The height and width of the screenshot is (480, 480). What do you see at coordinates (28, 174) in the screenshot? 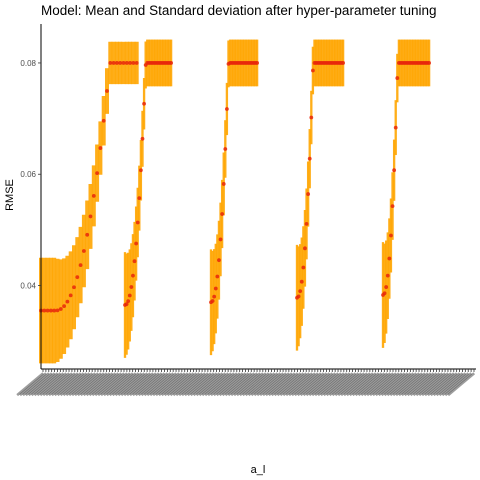
I see `y-tick-label: 0.06` at bounding box center [28, 174].